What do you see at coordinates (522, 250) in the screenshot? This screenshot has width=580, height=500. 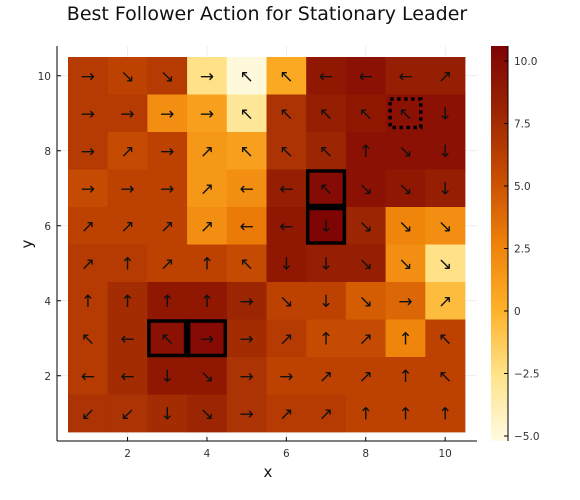 I see `colorbar-tick-label: 2.5` at bounding box center [522, 250].